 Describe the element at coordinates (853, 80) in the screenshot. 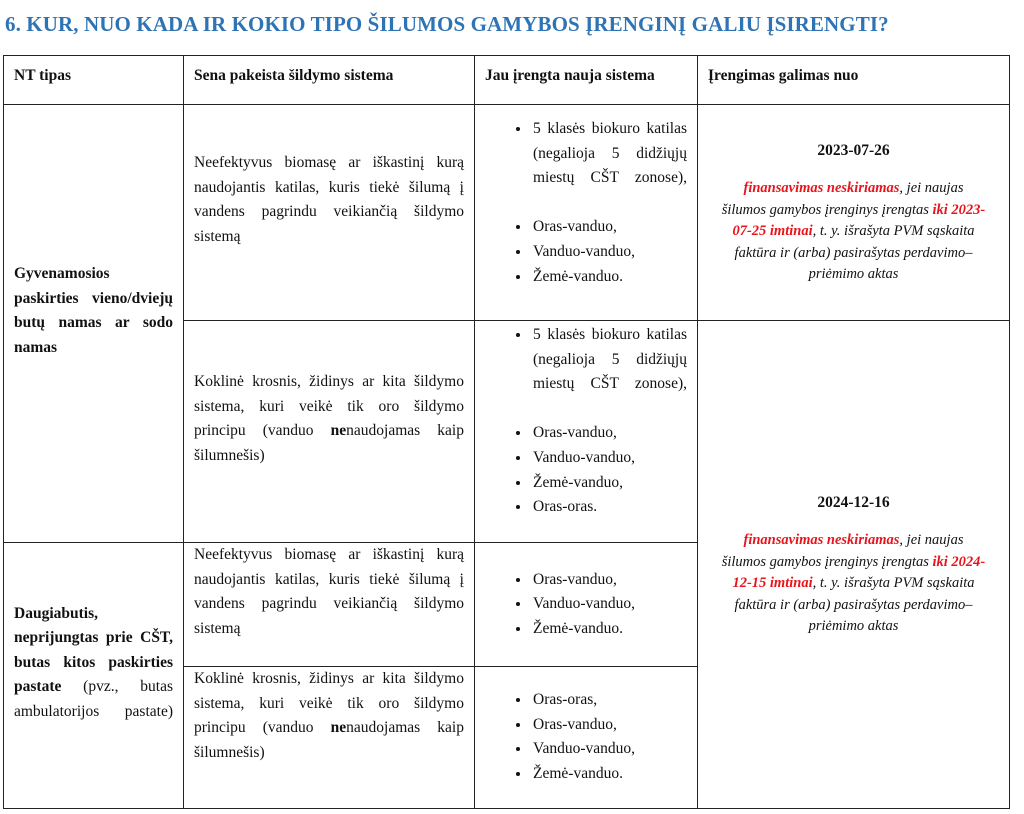

I see `header-available-from: Įrengimas galimas nuo` at that location.